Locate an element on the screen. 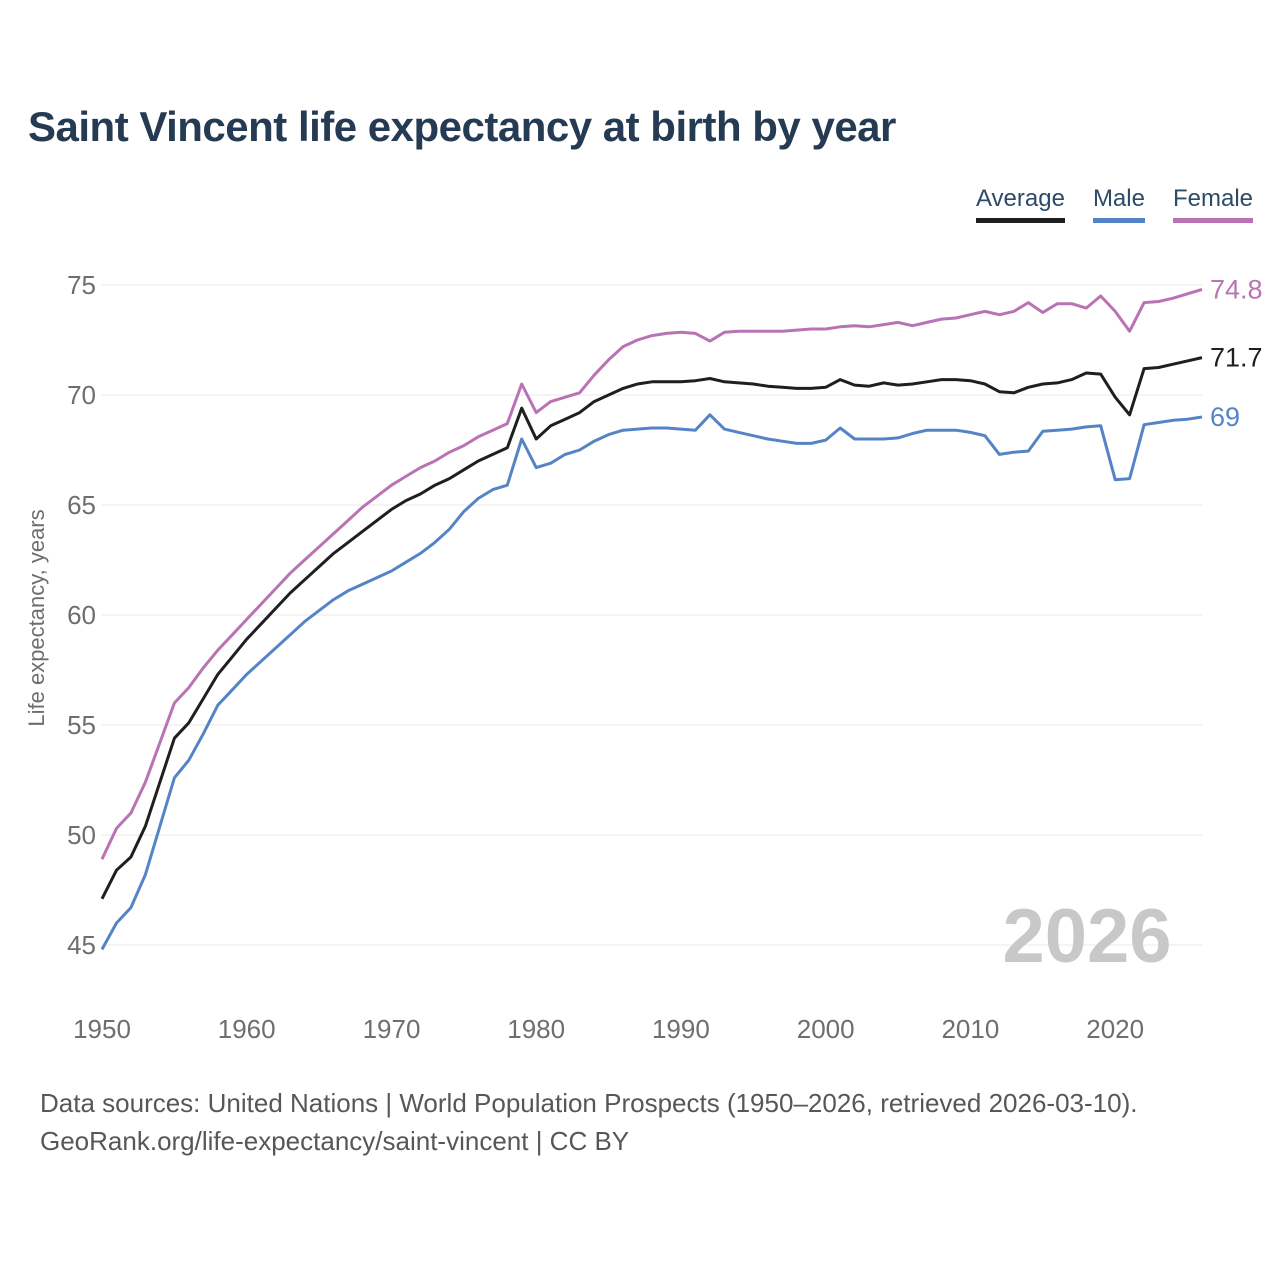 The image size is (1280, 1280). y-axis-title: Life expectancy, years is located at coordinates (36, 617).